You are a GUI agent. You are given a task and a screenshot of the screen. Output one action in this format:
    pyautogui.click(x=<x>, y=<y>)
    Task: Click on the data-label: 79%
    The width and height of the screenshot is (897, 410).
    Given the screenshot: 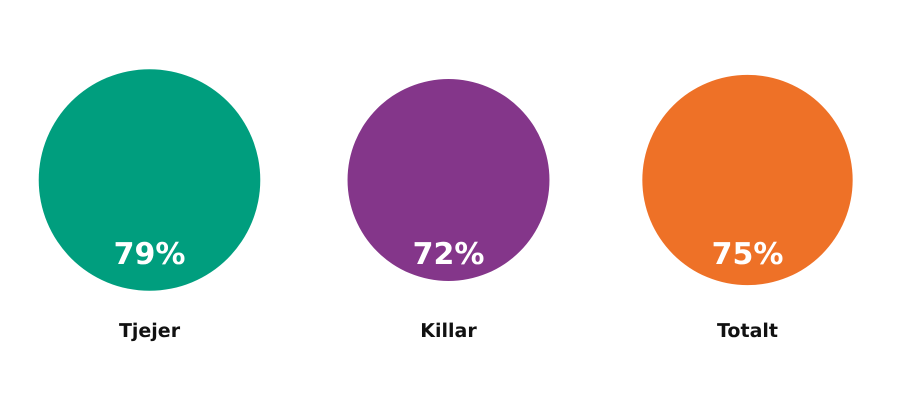 What is the action you would take?
    pyautogui.click(x=150, y=254)
    